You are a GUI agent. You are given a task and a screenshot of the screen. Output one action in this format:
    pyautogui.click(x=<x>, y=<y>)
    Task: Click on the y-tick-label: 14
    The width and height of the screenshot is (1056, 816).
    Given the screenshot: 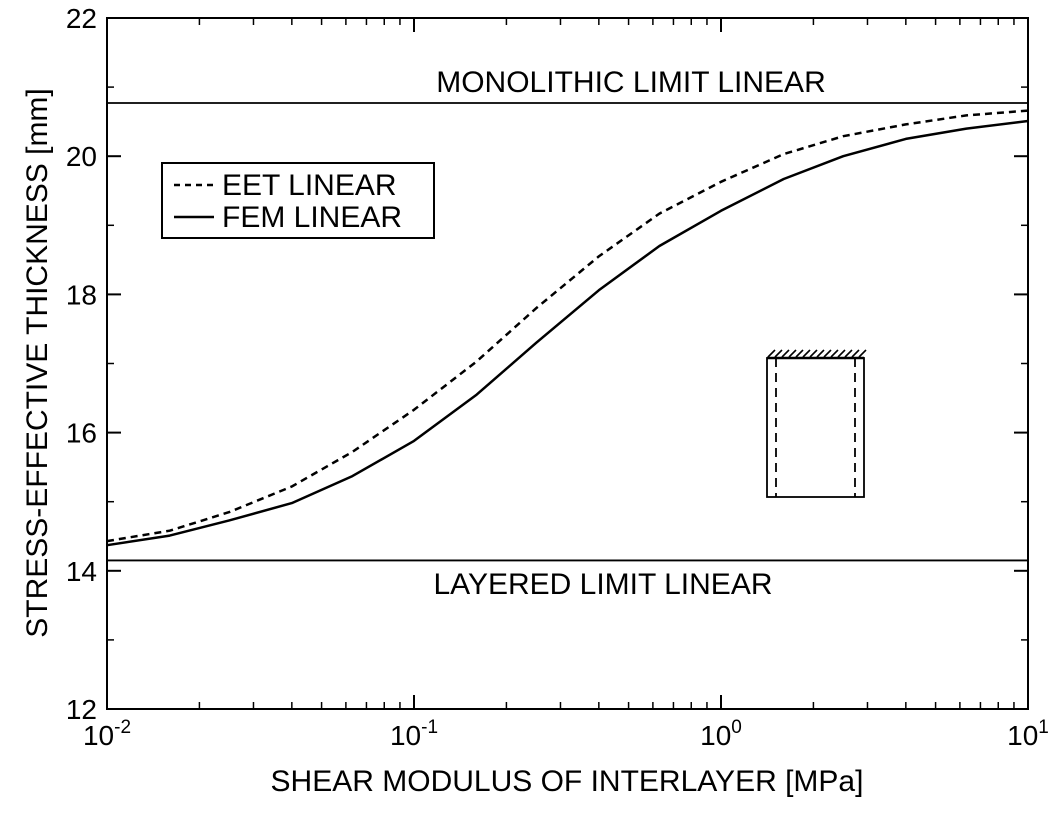 What is the action you would take?
    pyautogui.click(x=81, y=571)
    